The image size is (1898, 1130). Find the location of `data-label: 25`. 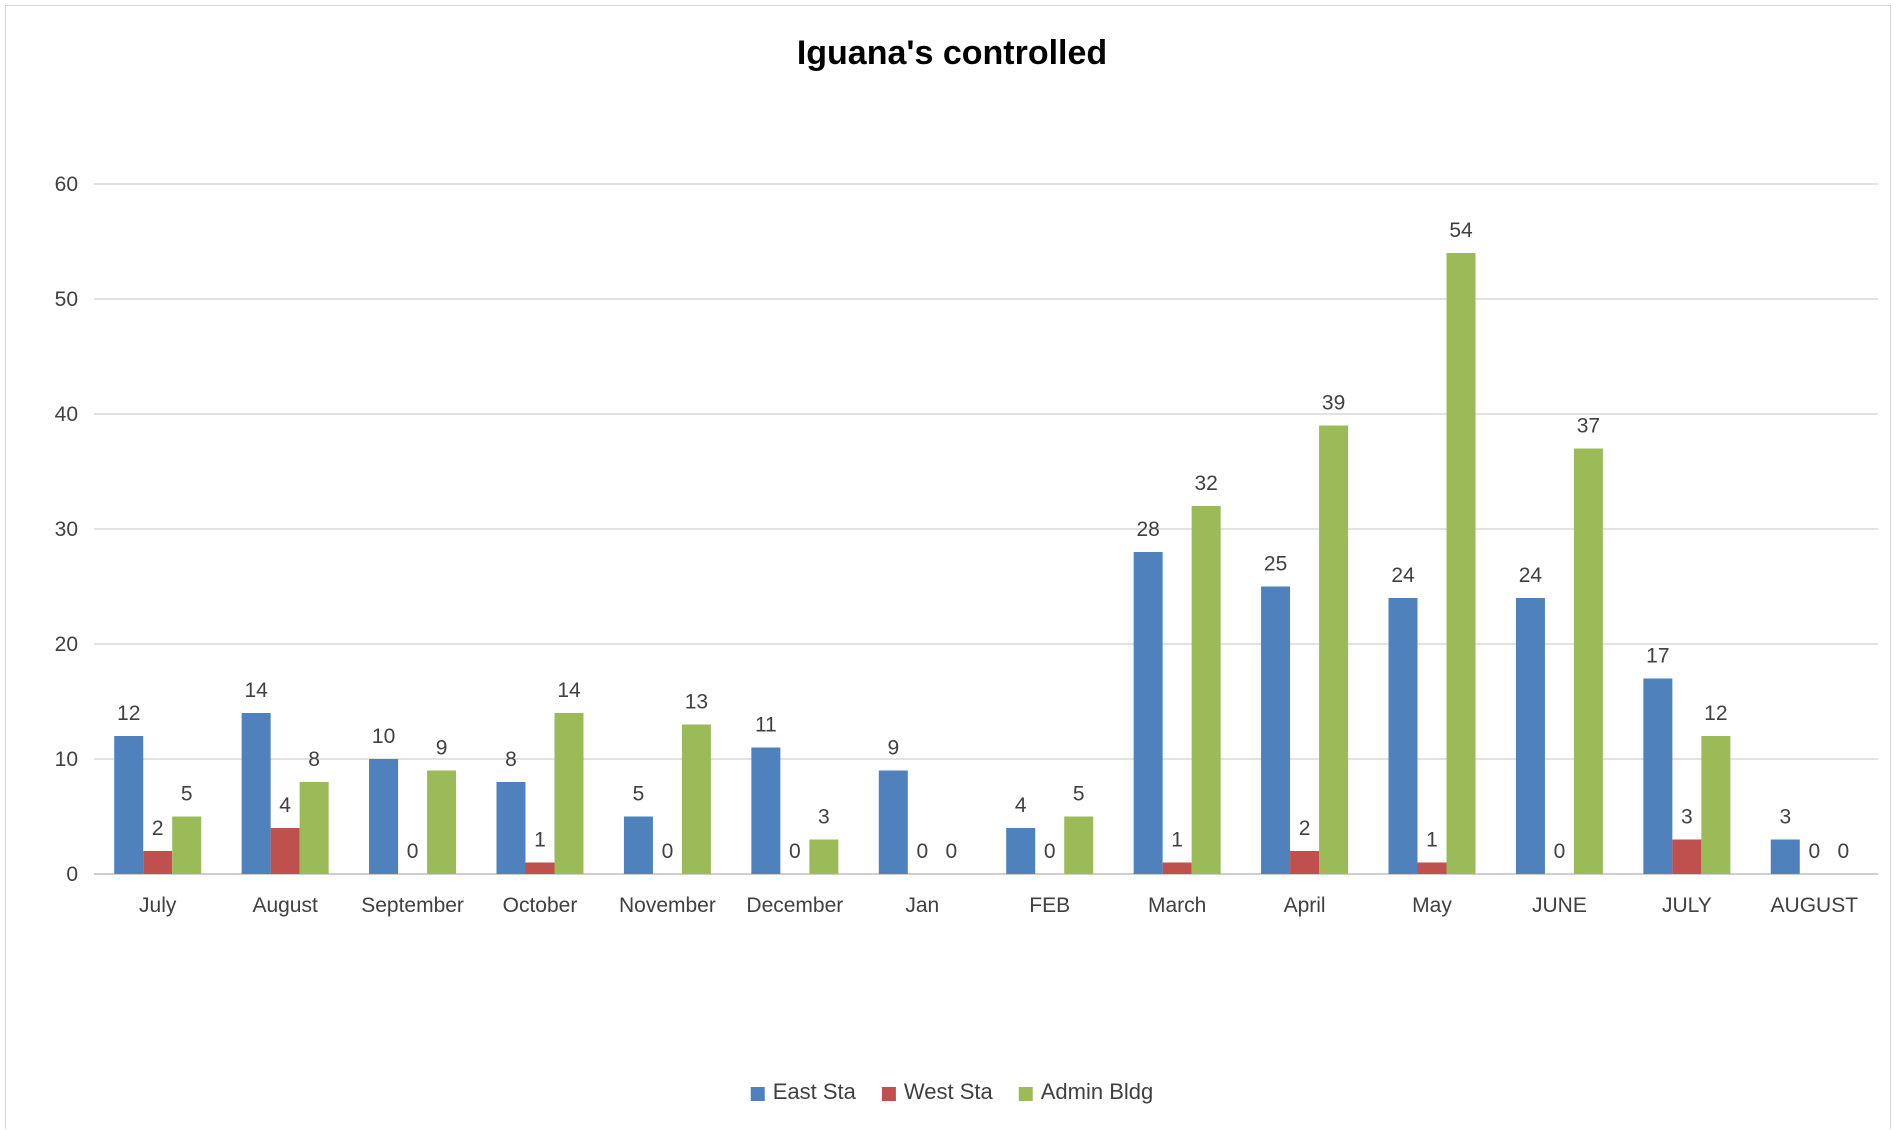

data-label: 25 is located at coordinates (1275, 564).